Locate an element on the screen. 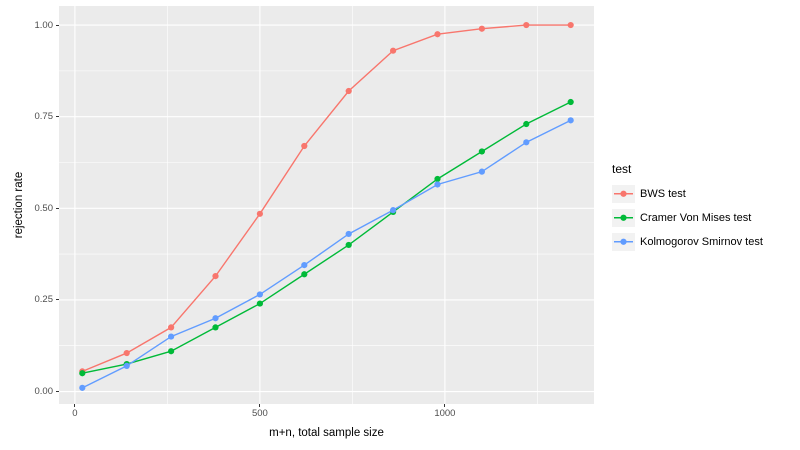 The width and height of the screenshot is (800, 450). legend-item-cramer-von-mises: Cramer Von Mises test is located at coordinates (687, 218).